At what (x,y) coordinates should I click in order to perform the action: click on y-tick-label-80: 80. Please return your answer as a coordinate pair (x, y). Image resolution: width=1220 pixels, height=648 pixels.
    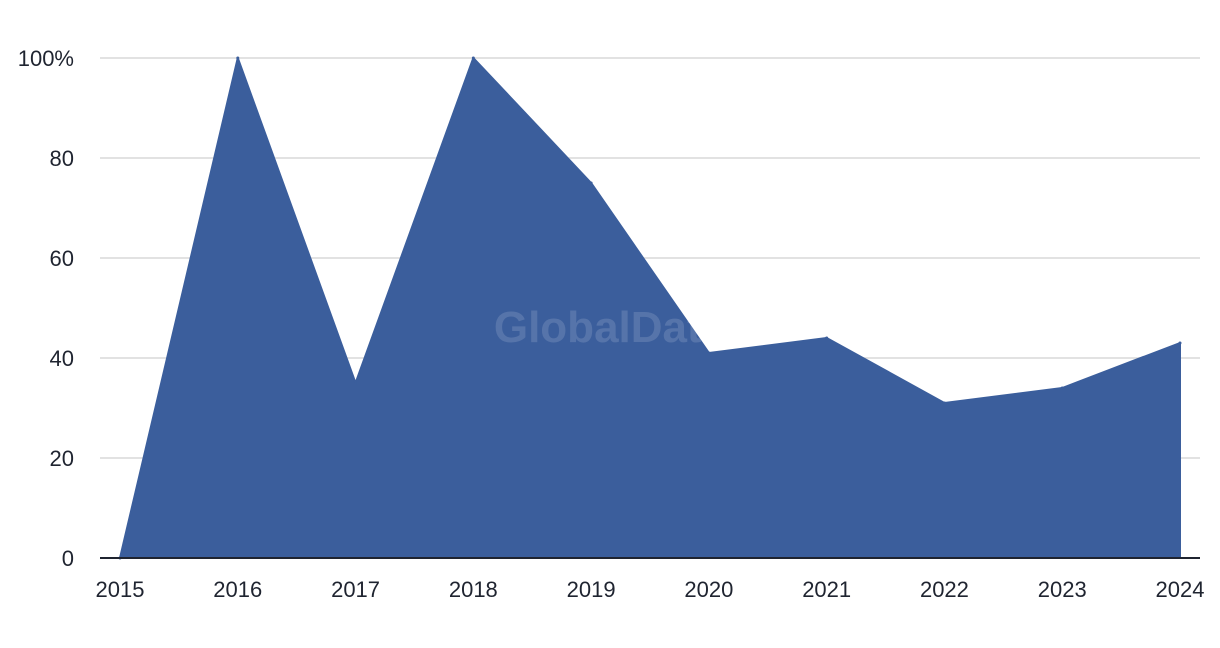
    Looking at the image, I should click on (62, 158).